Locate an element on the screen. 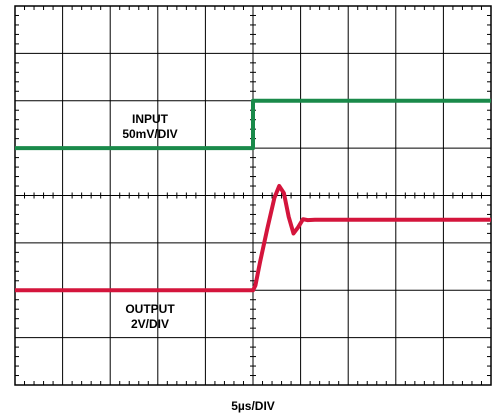 The image size is (495, 419). input-label-line-2: 50mV/DIV is located at coordinates (149, 134).